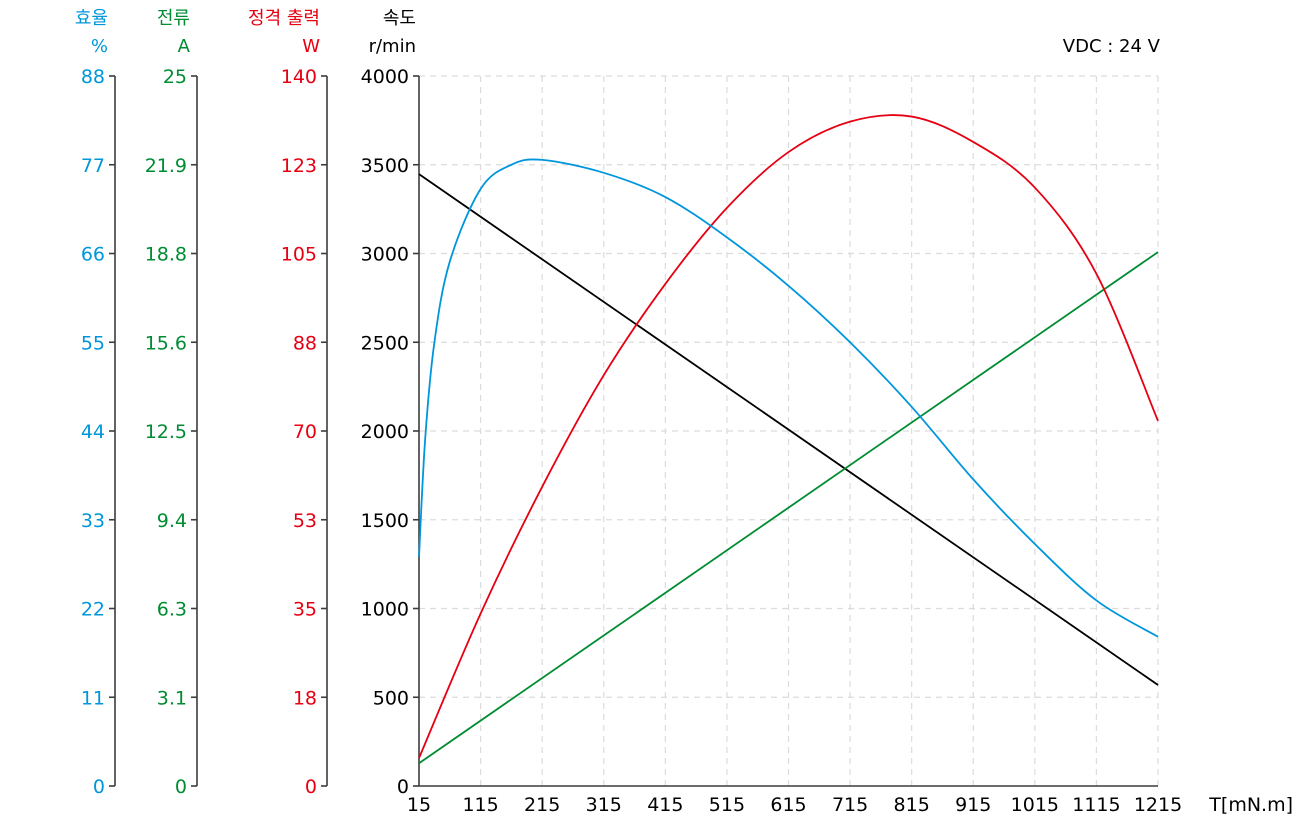  What do you see at coordinates (973, 805) in the screenshot?
I see `x-tick-label: 915` at bounding box center [973, 805].